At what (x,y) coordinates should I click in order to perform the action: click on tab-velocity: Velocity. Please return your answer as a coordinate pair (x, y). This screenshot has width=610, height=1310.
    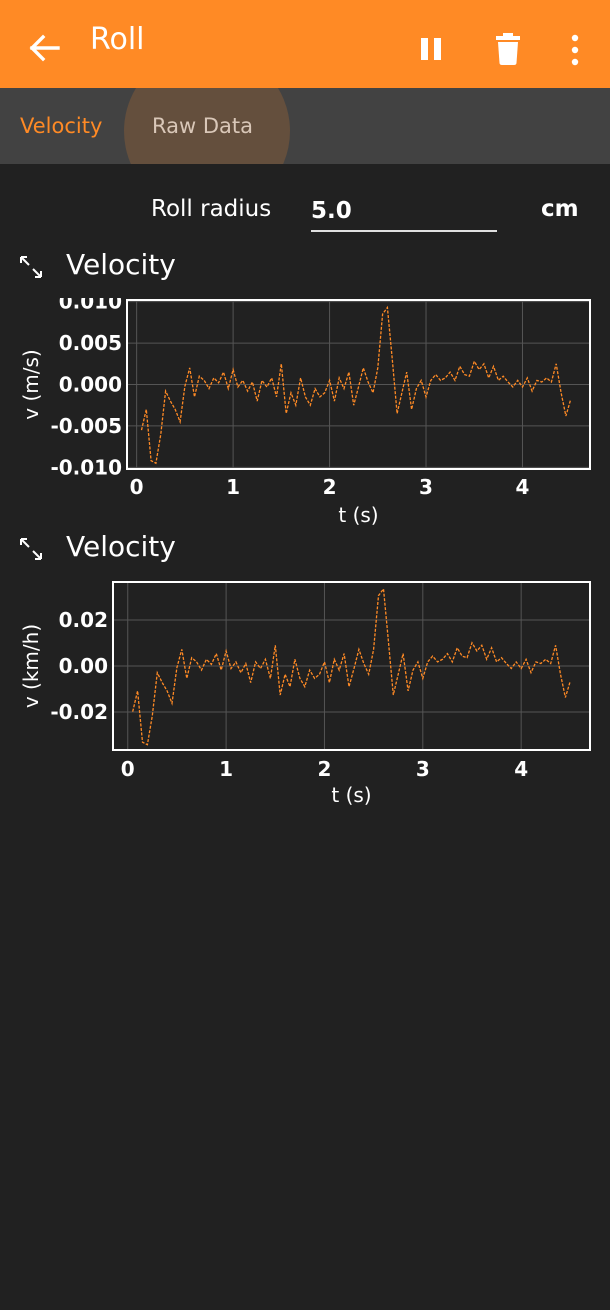
    Looking at the image, I should click on (61, 126).